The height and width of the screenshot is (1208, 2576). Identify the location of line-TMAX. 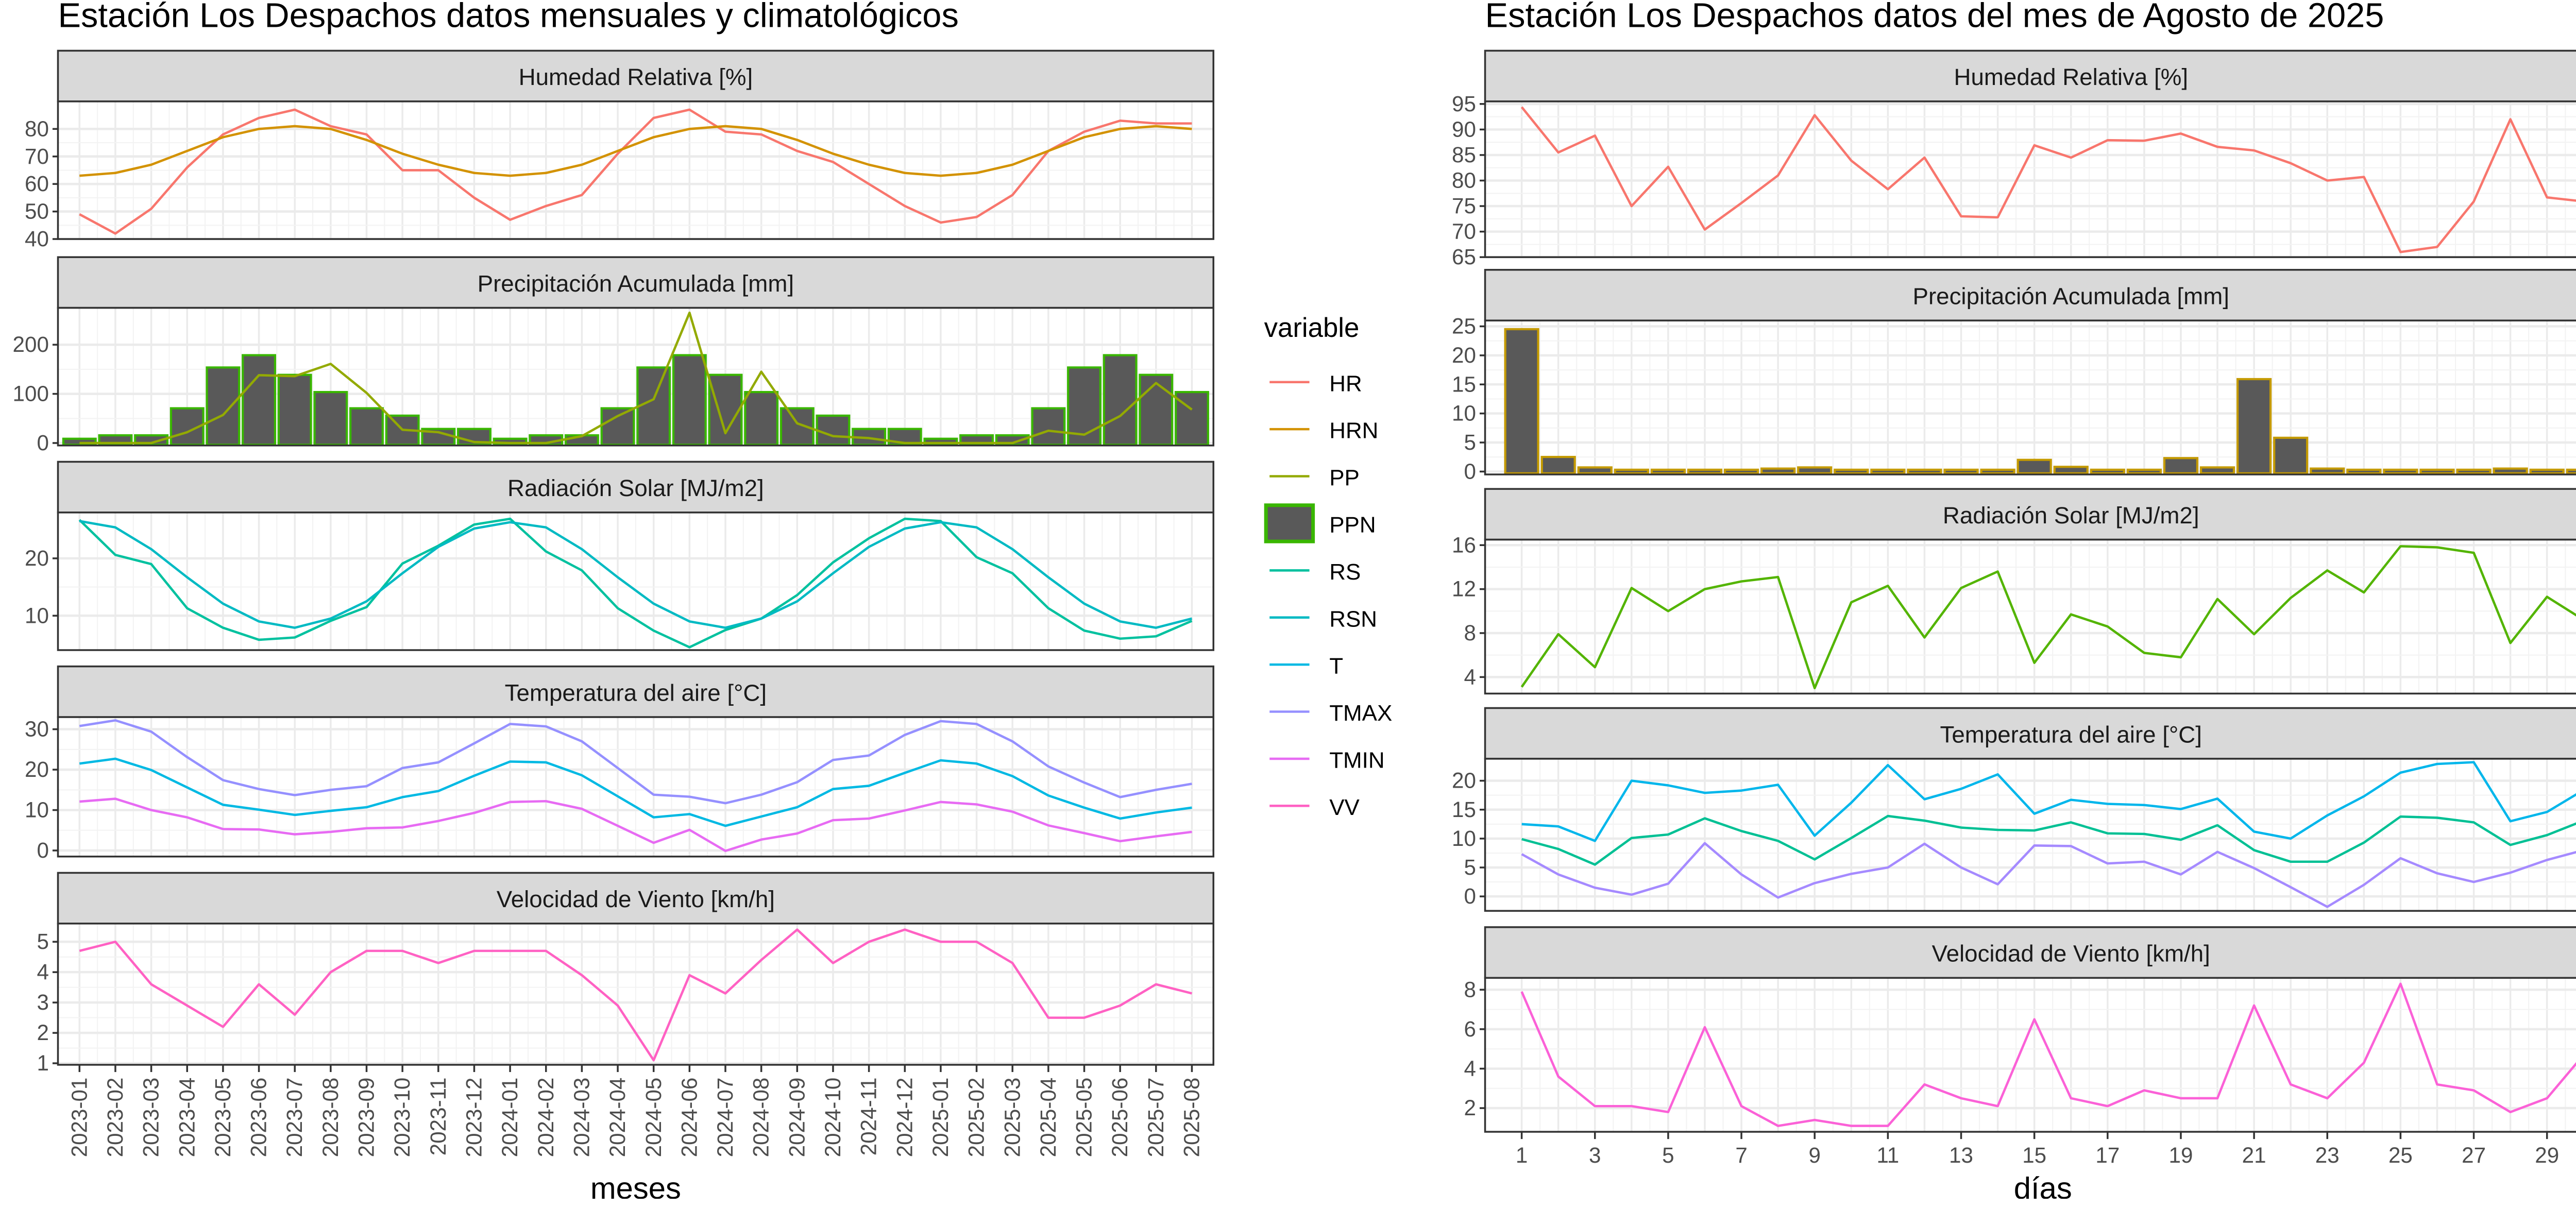
(635, 762).